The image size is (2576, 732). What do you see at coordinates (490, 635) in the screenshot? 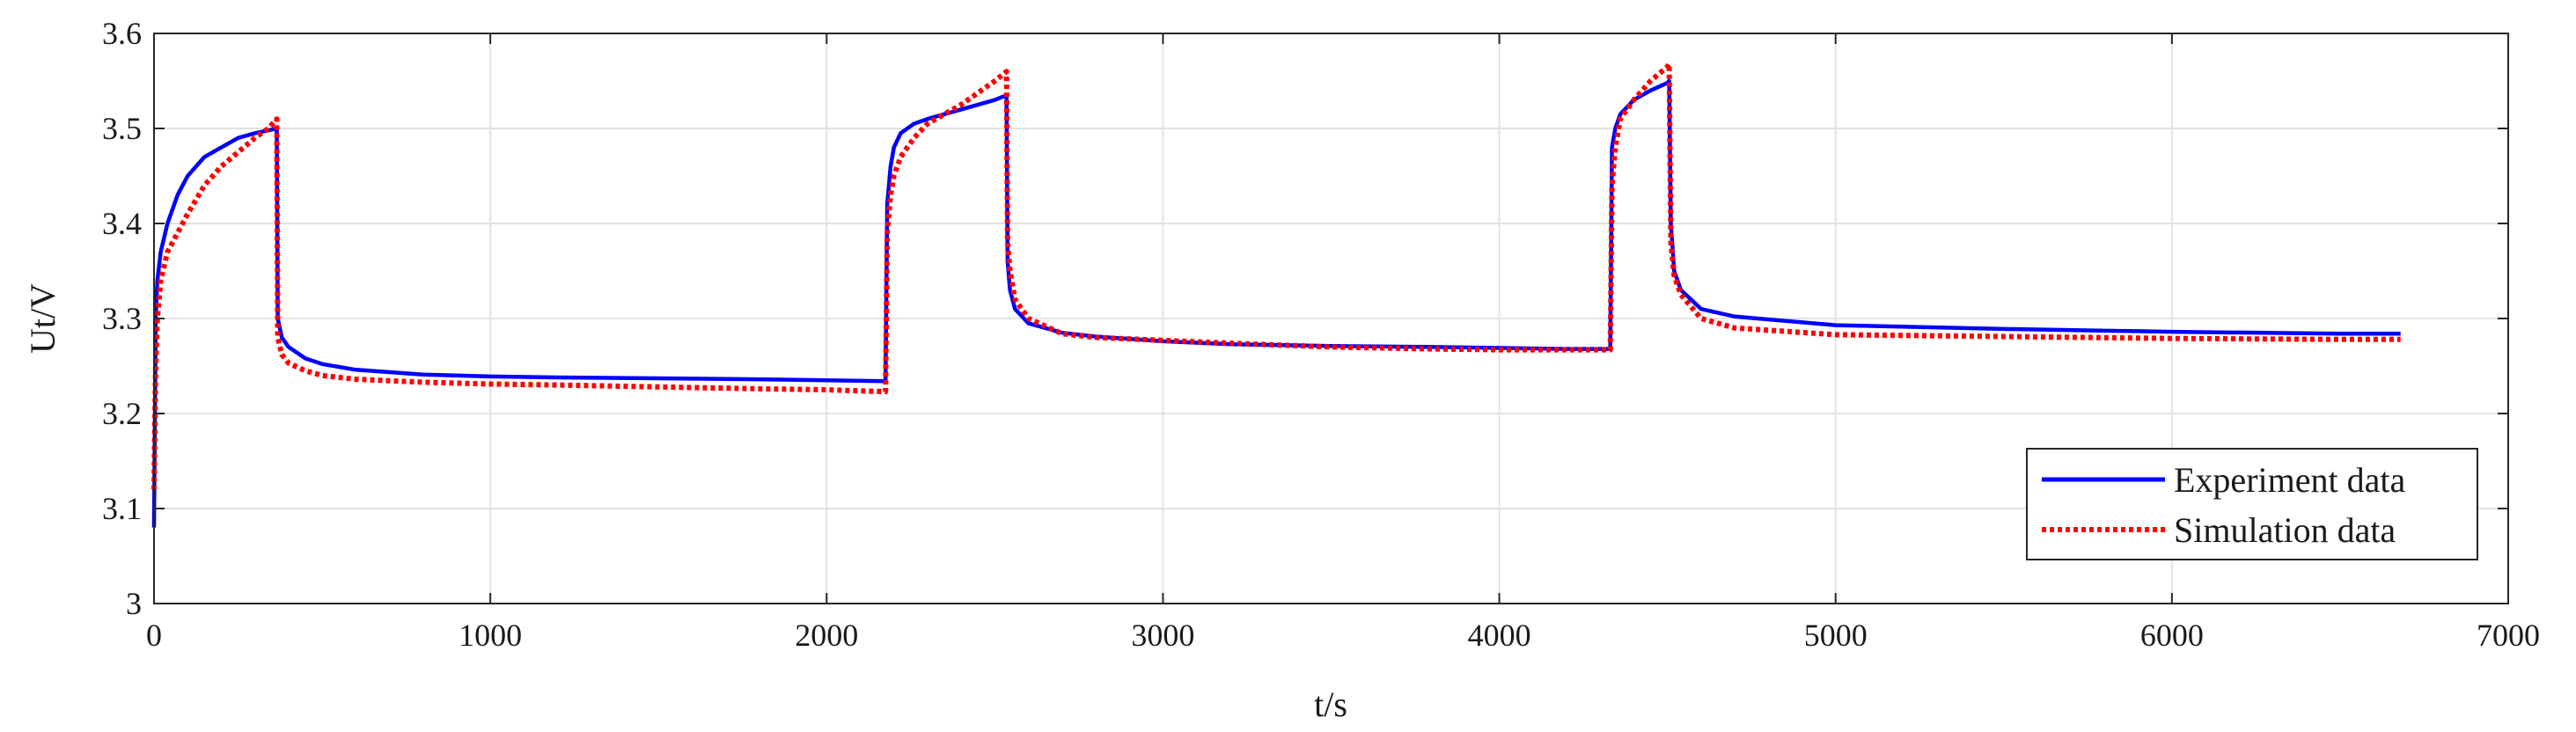
I see `x-tick-label: 1000` at bounding box center [490, 635].